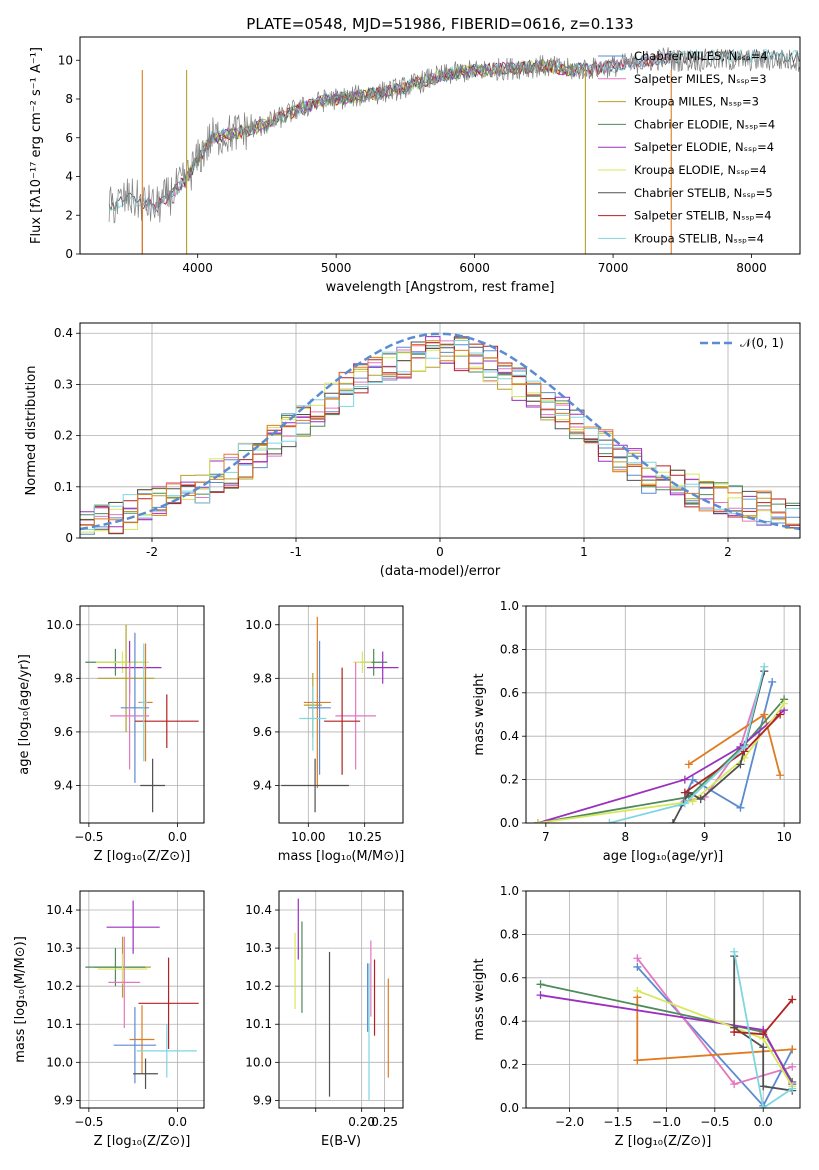  What do you see at coordinates (258, 1024) in the screenshot?
I see `y-tick-label: 10.1` at bounding box center [258, 1024].